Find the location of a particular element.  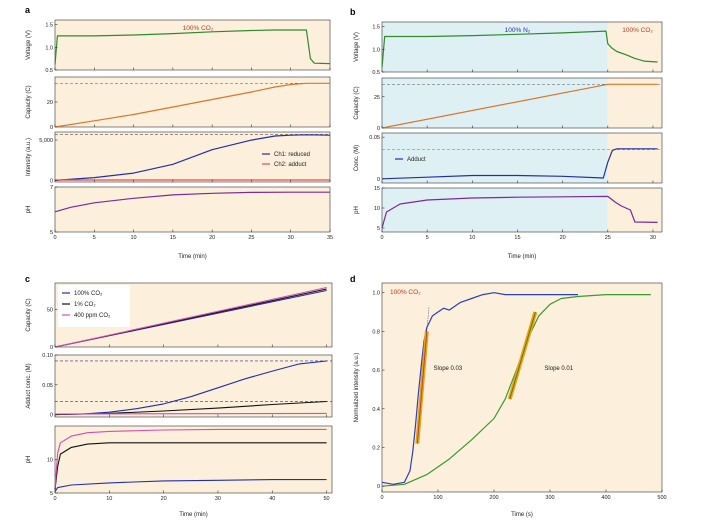

panel-b-series-capacity is located at coordinates (519, 106).